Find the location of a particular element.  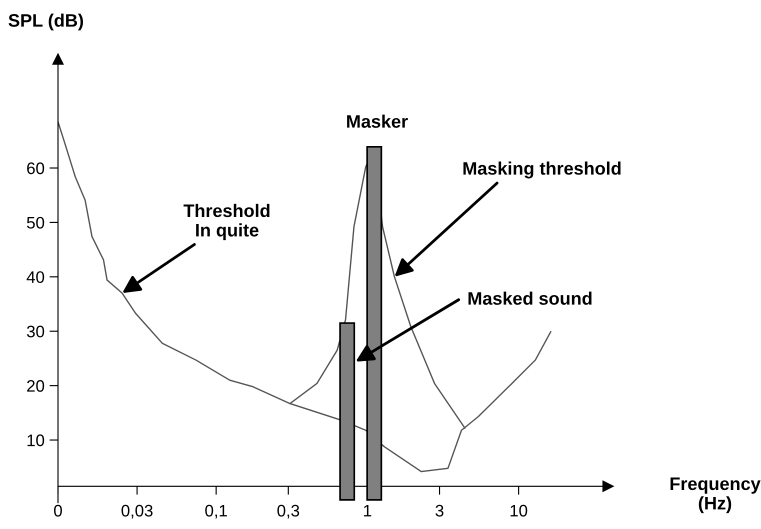

x-tick-label: 0 is located at coordinates (58, 510).